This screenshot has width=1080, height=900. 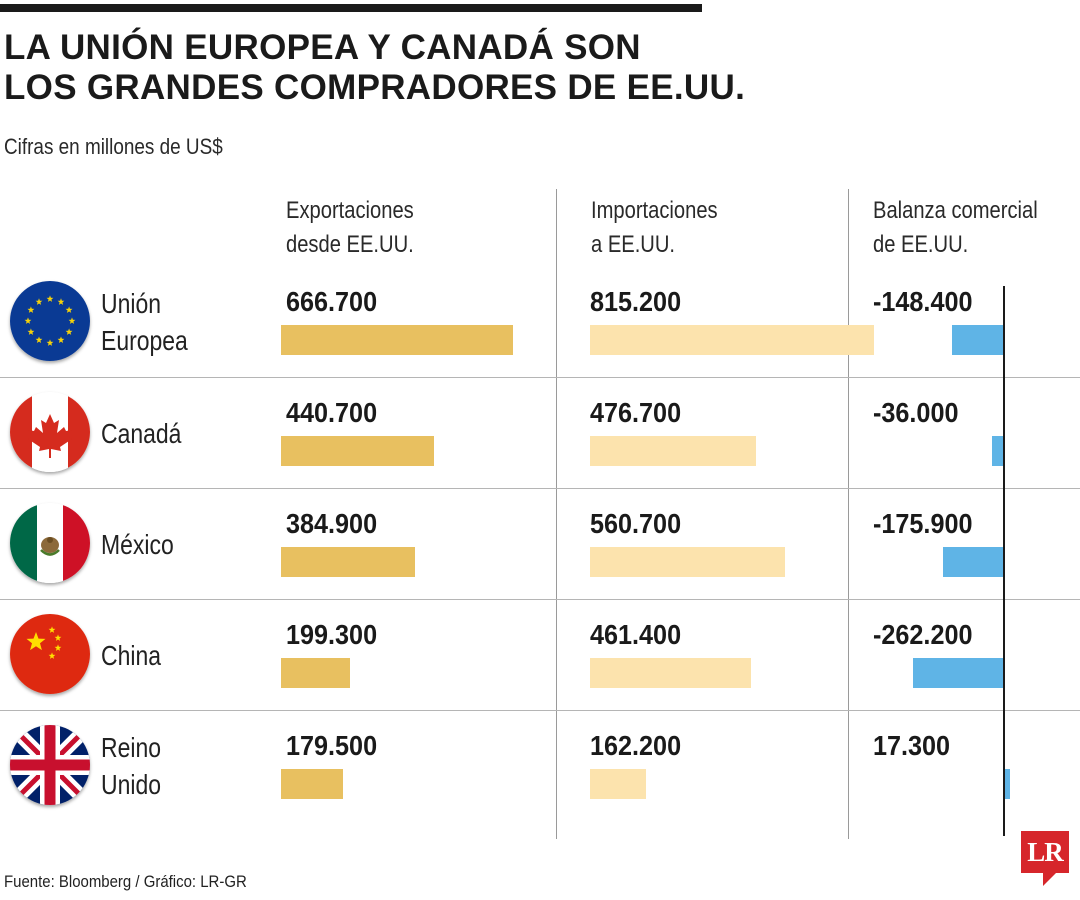 What do you see at coordinates (540, 656) in the screenshot?
I see `chart-row: China 199.300 461.400 -262.200` at bounding box center [540, 656].